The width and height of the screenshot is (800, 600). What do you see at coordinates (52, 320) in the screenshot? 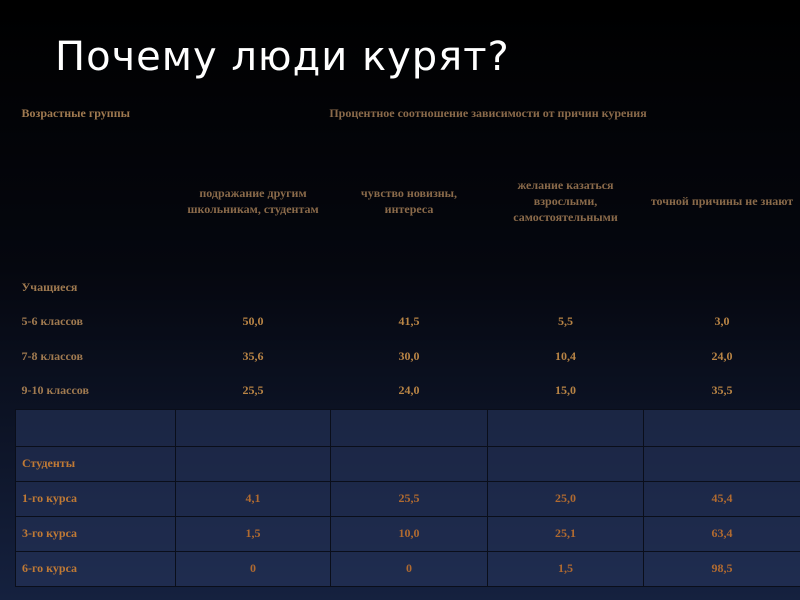
I see `row-label: 5-6 классов` at bounding box center [52, 320].